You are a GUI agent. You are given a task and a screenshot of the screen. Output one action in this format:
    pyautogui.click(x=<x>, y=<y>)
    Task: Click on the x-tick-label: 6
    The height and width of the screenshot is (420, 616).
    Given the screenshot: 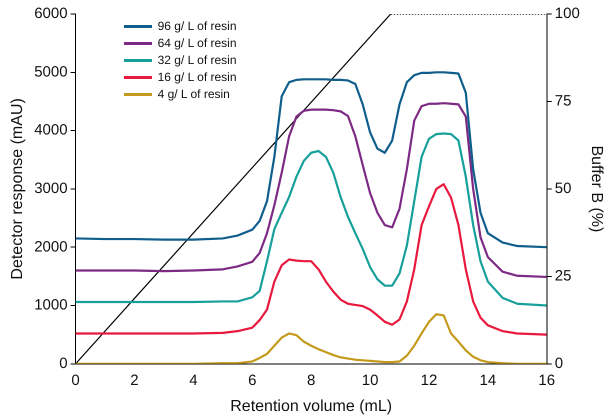 What is the action you would take?
    pyautogui.click(x=252, y=380)
    